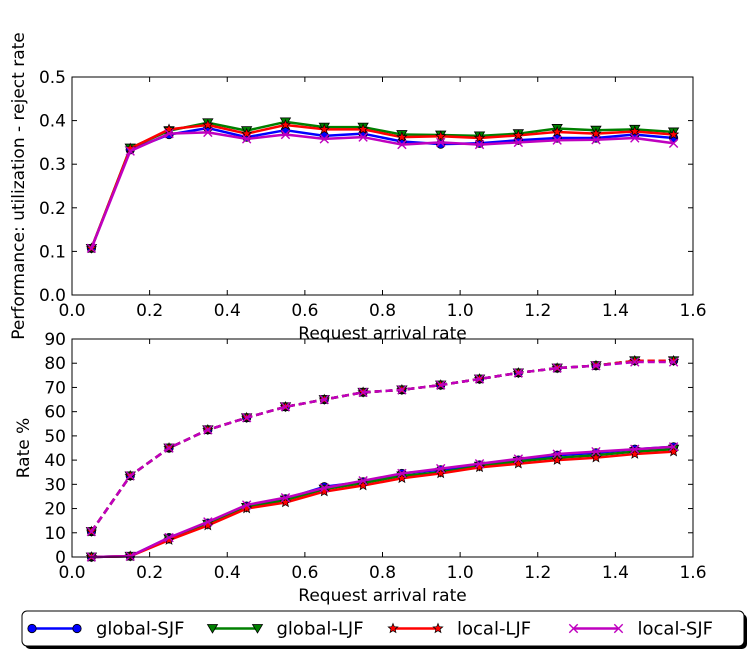 Image resolution: width=753 pixels, height=656 pixels. What do you see at coordinates (55, 534) in the screenshot?
I see `y-tick-label: 10` at bounding box center [55, 534].